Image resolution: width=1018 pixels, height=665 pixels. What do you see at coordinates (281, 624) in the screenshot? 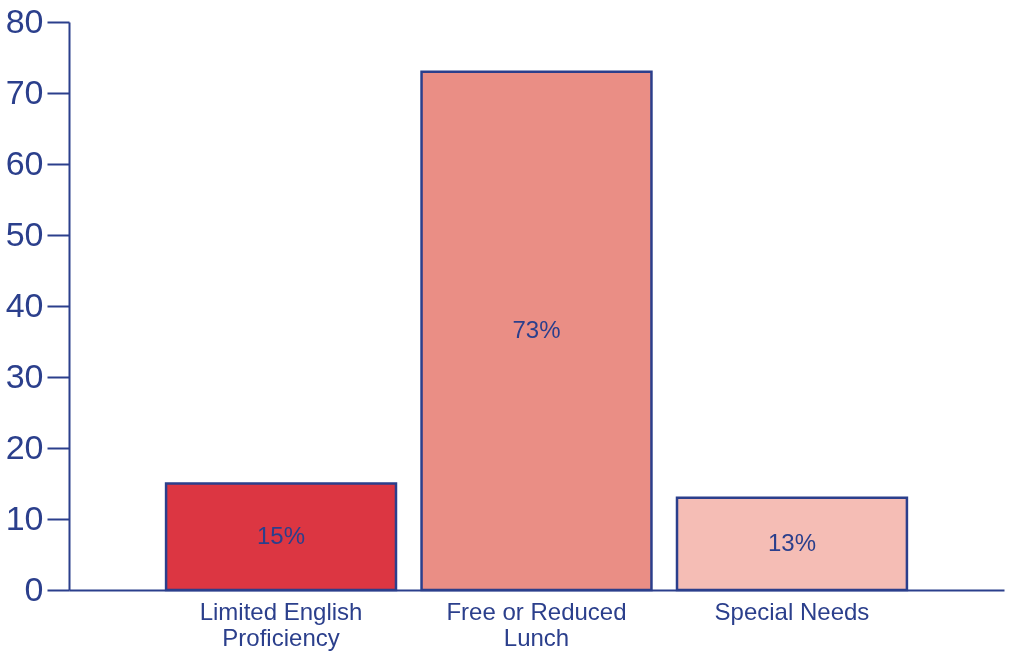
I see `x-tick-label: Limited English Proficiency` at bounding box center [281, 624].